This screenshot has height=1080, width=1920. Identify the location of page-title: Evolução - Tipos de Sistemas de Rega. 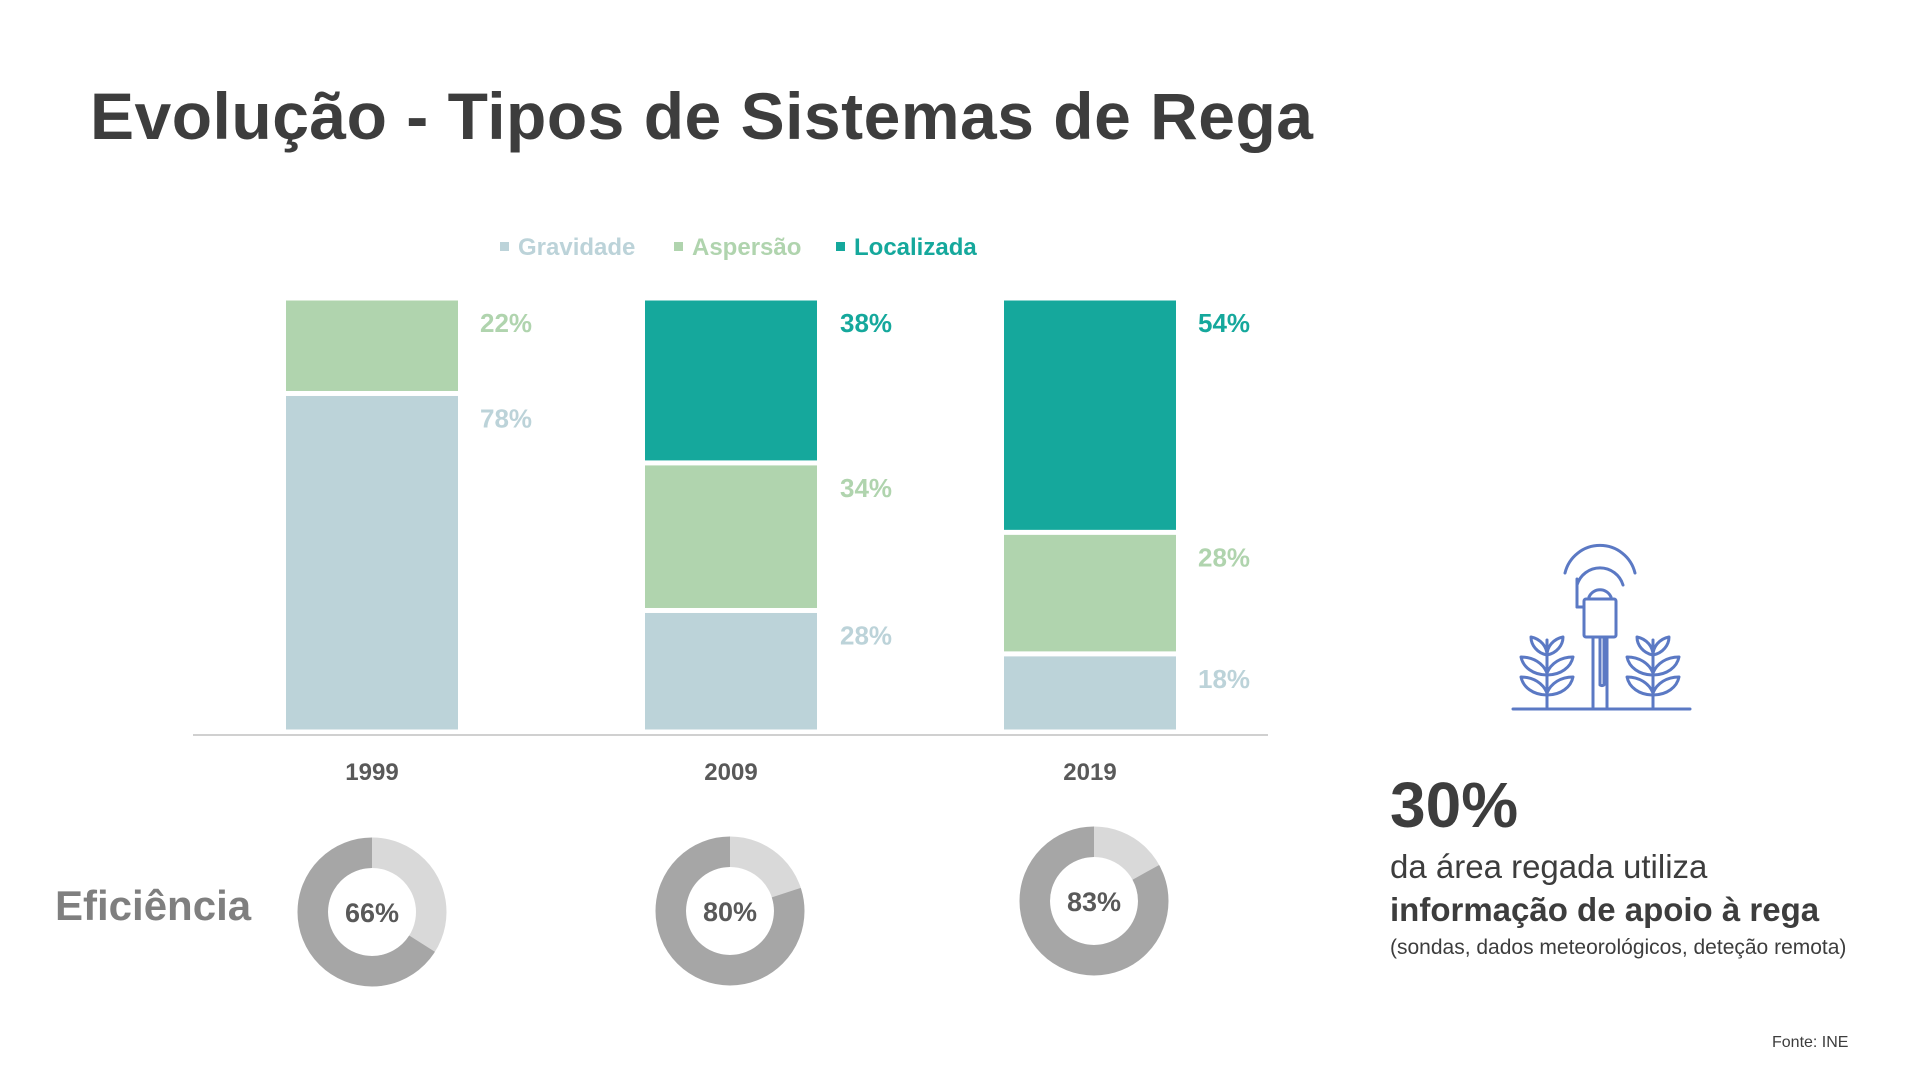
(702, 116).